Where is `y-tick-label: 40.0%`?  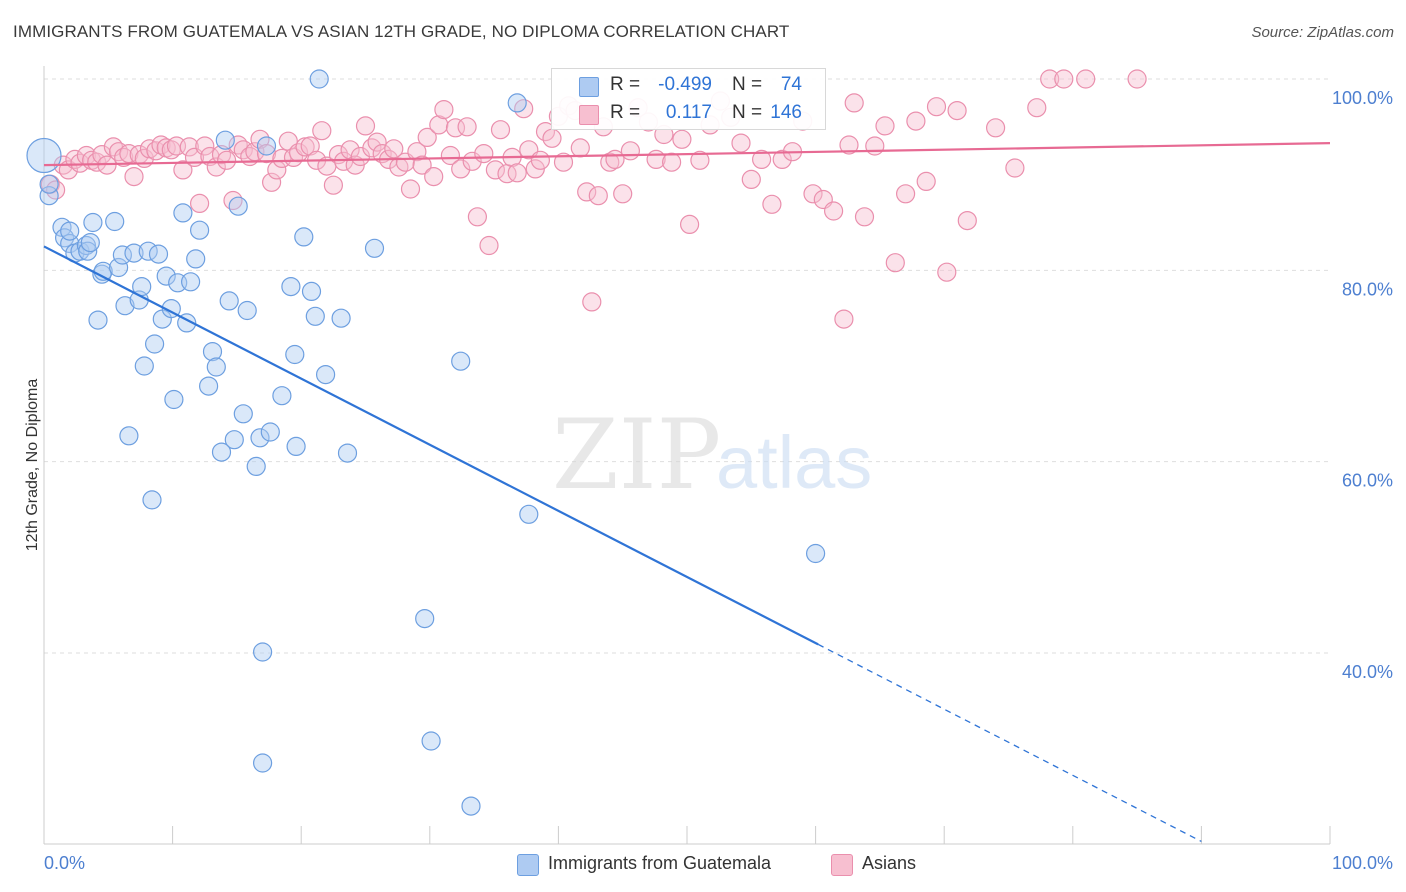 y-tick-label: 40.0% is located at coordinates (1367, 672).